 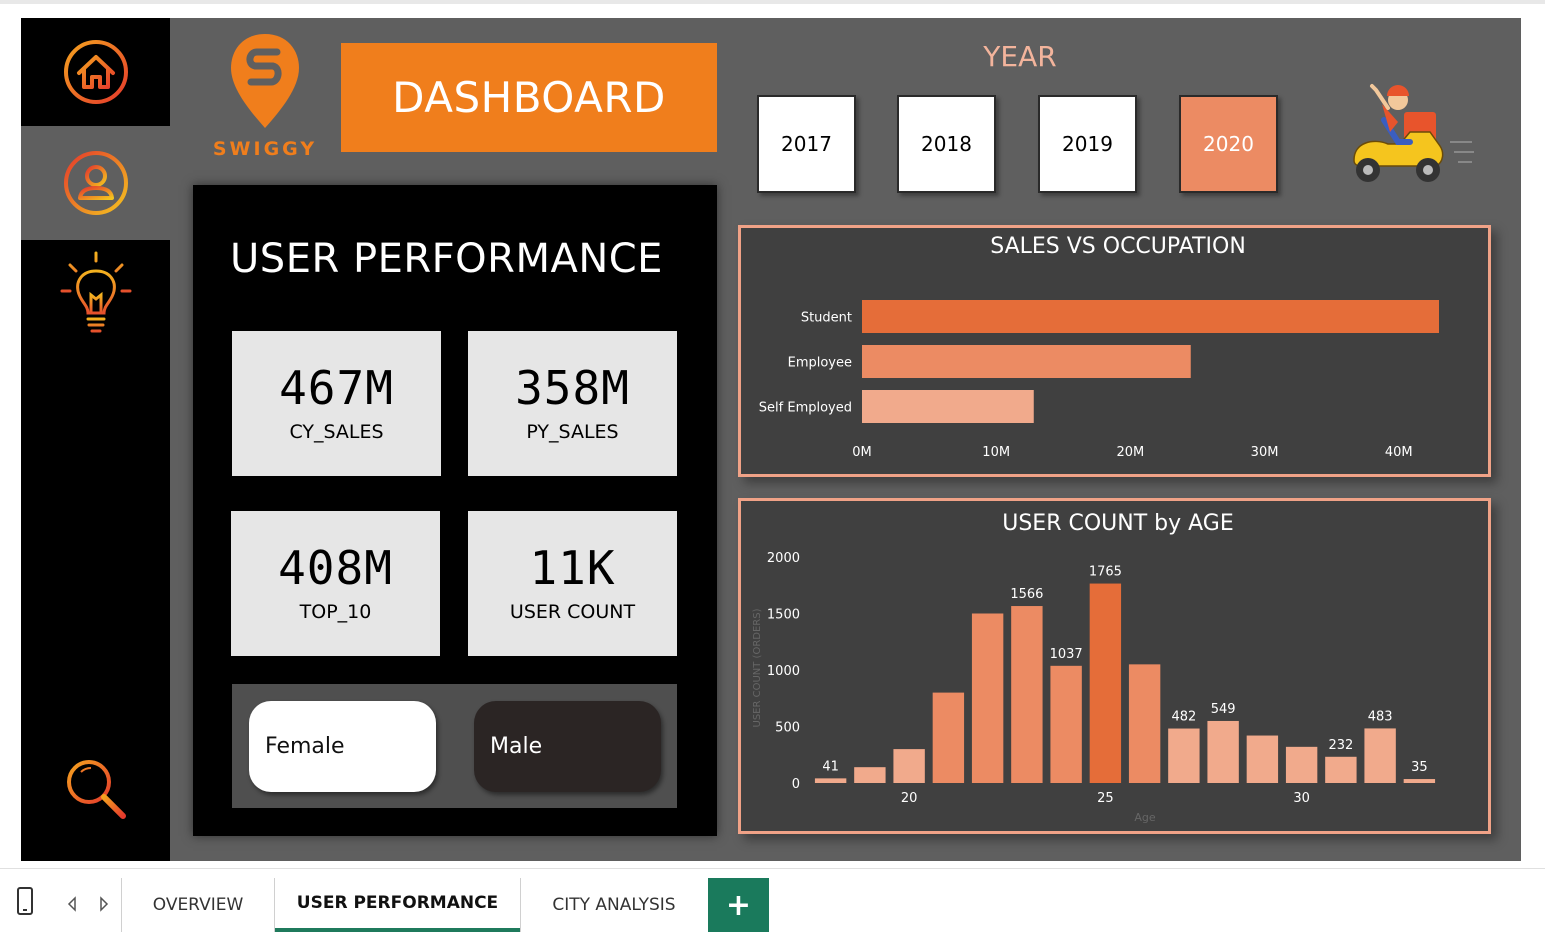 What do you see at coordinates (783, 615) in the screenshot?
I see `y-tick-label: 1500` at bounding box center [783, 615].